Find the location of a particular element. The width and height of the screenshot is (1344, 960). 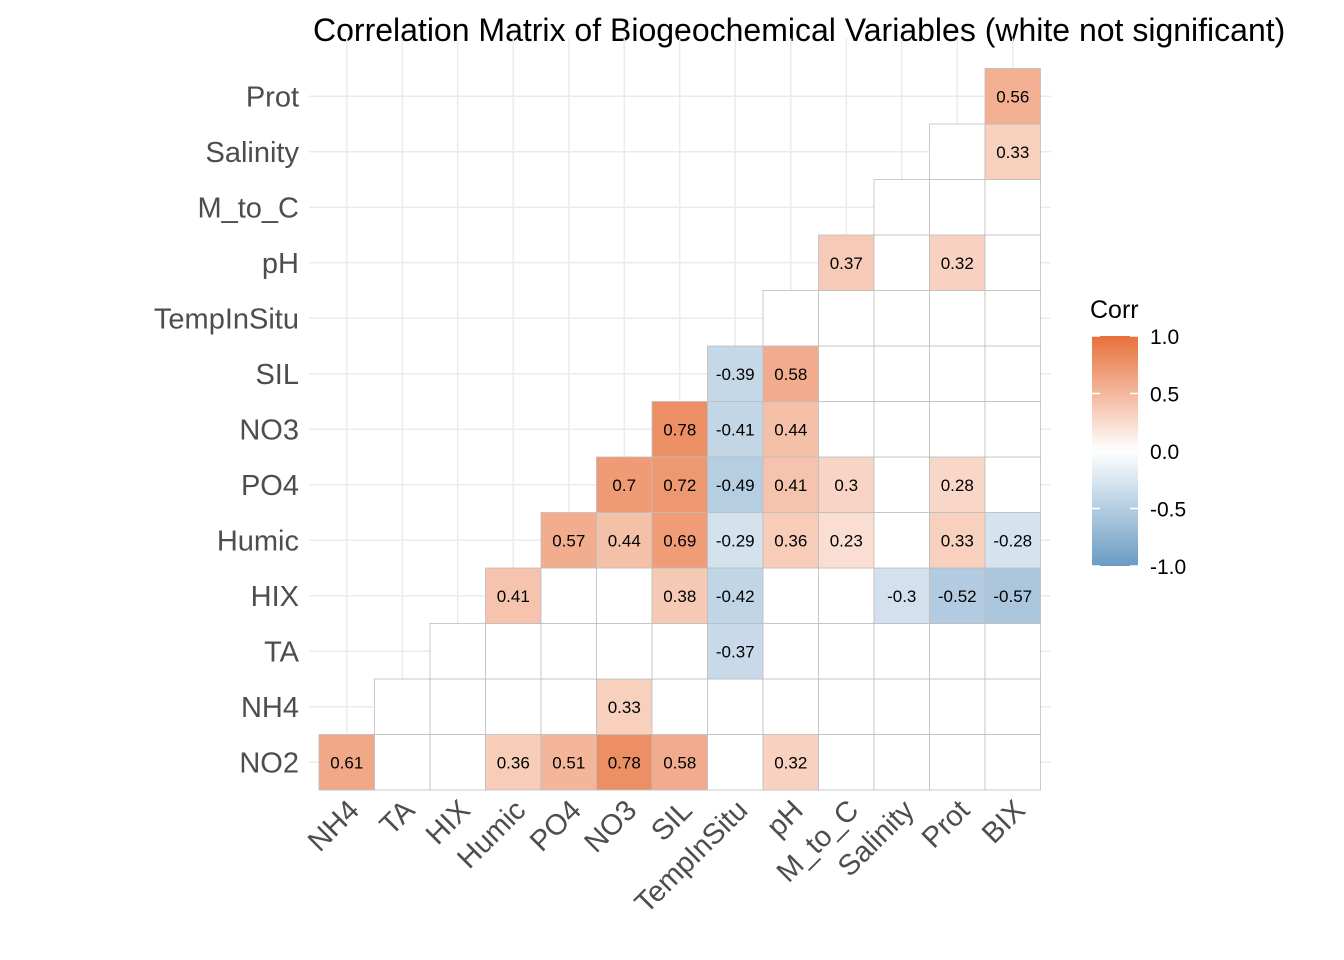

cell-value-label-hix-bix: -0.57 is located at coordinates (1012, 596).